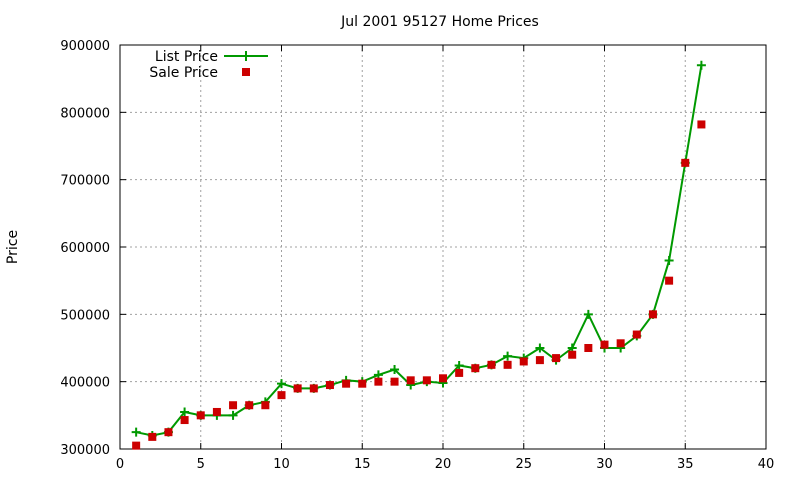  I want to click on x-tick-label: 10, so click(281, 464).